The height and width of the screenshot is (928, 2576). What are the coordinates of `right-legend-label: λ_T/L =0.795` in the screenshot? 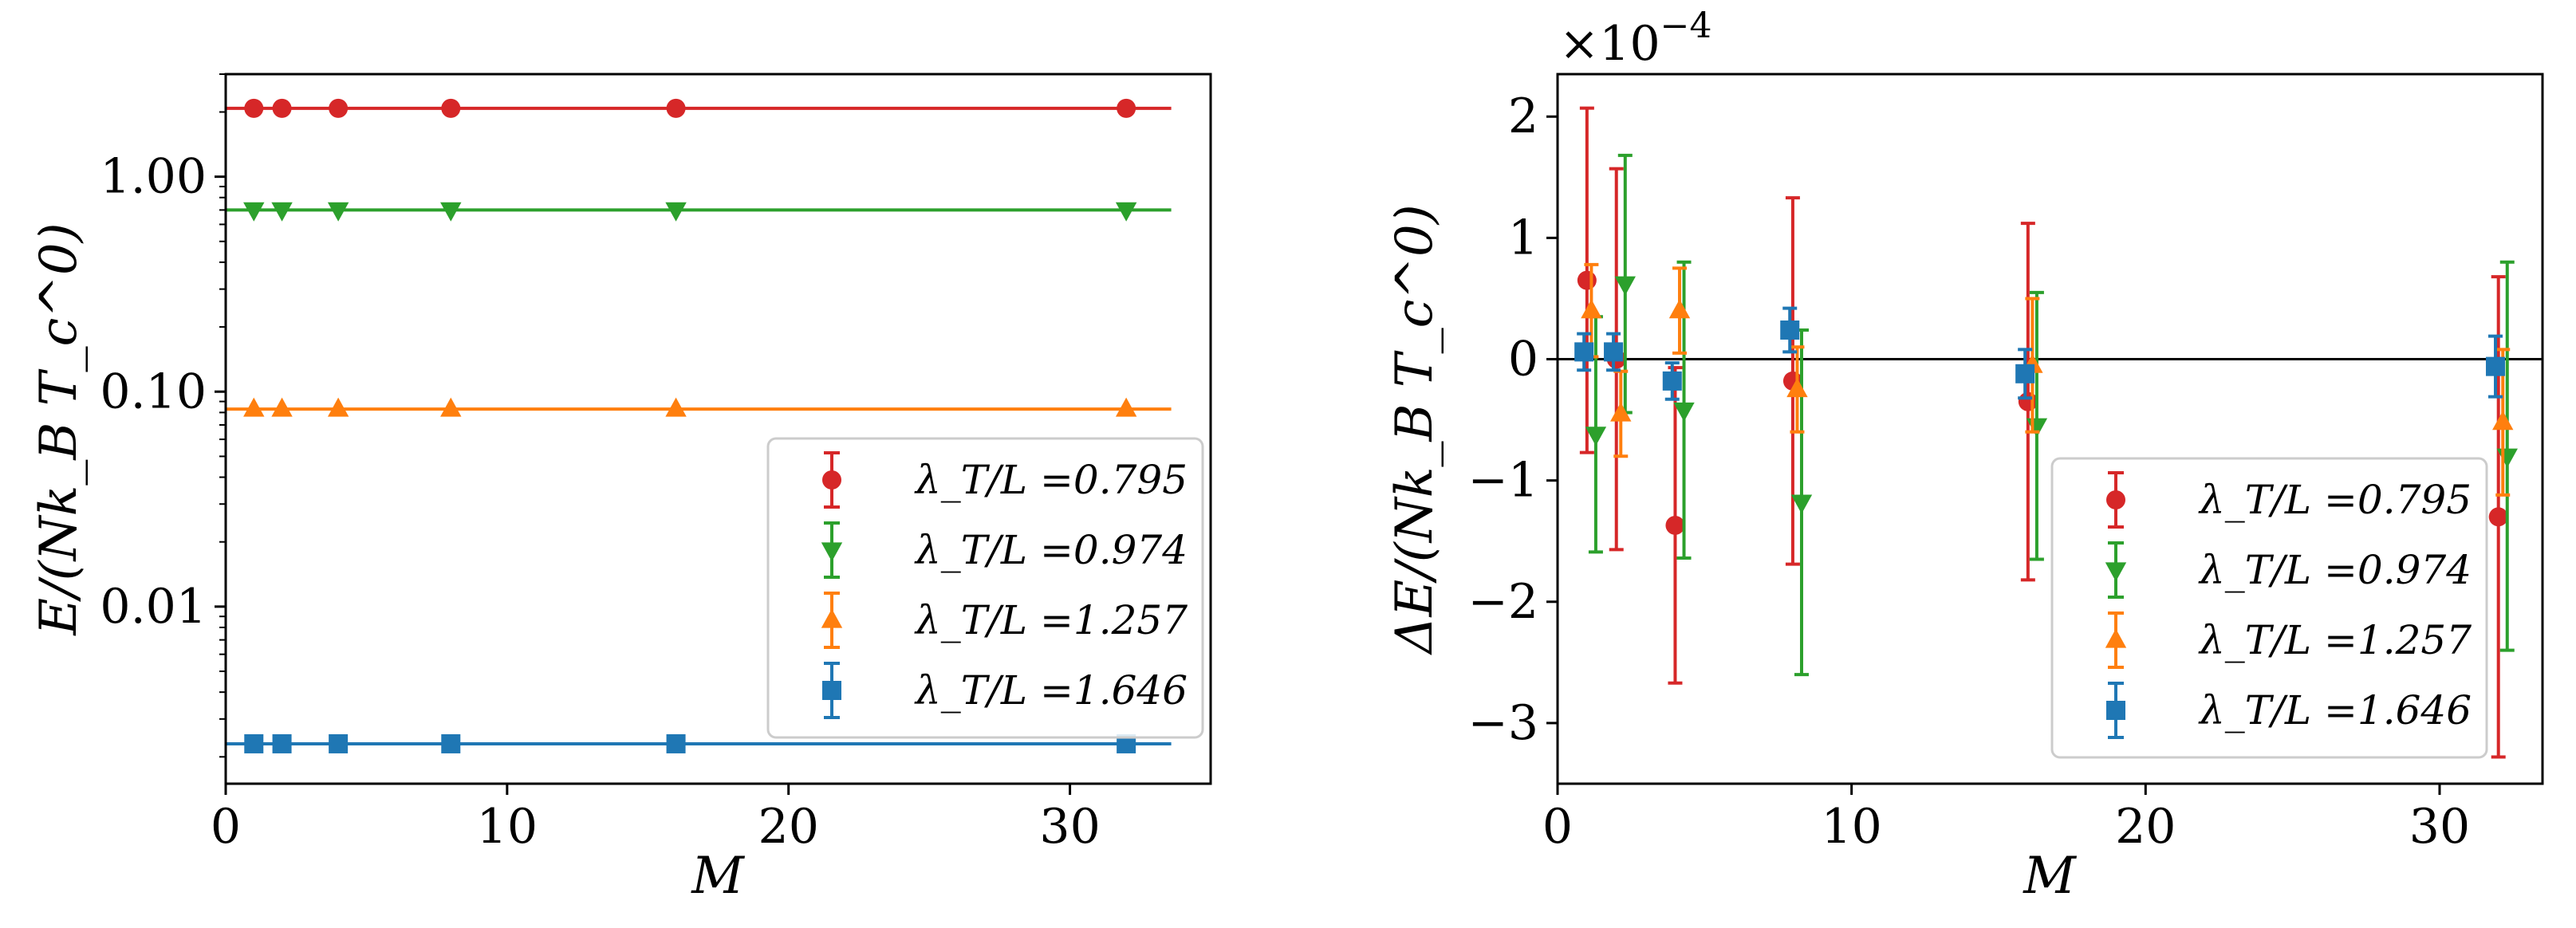 It's located at (2335, 500).